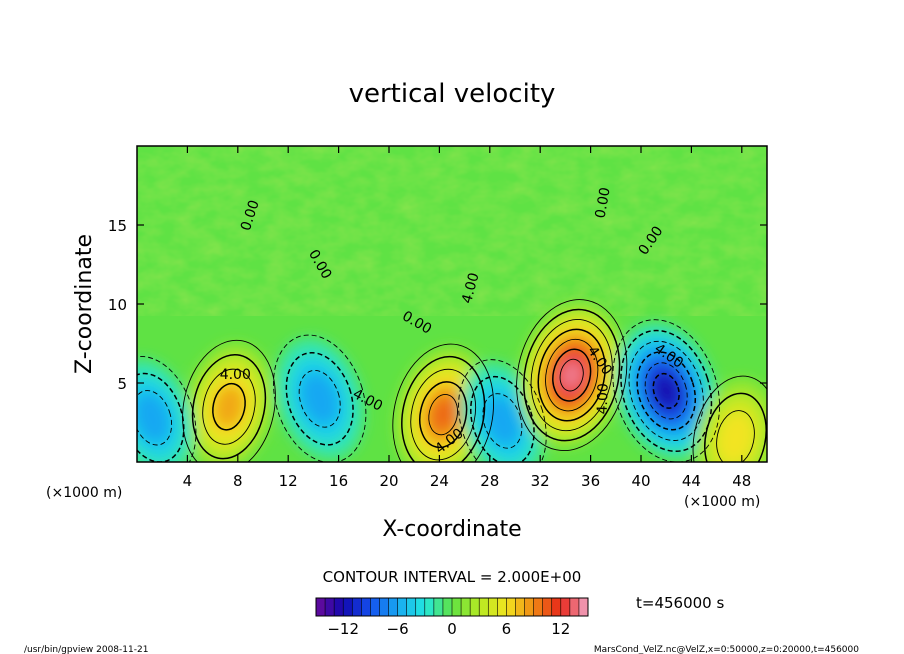  What do you see at coordinates (452, 577) in the screenshot?
I see `contour-interval-label: CONTOUR INTERVAL = 2.000E+00` at bounding box center [452, 577].